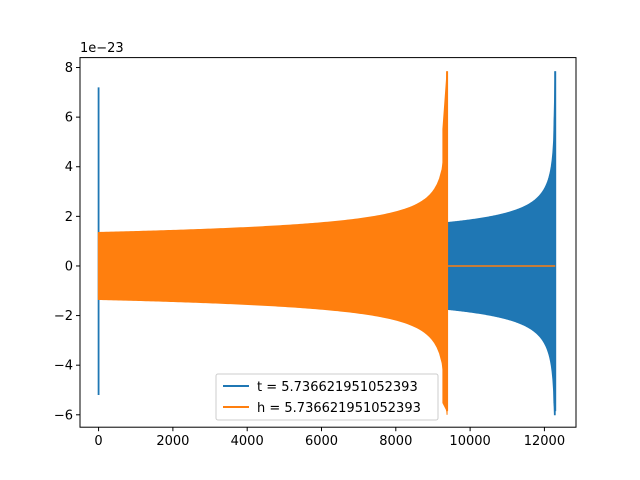 The image size is (640, 480). What do you see at coordinates (339, 408) in the screenshot?
I see `legend-label-h: h = 5.736621951052393` at bounding box center [339, 408].